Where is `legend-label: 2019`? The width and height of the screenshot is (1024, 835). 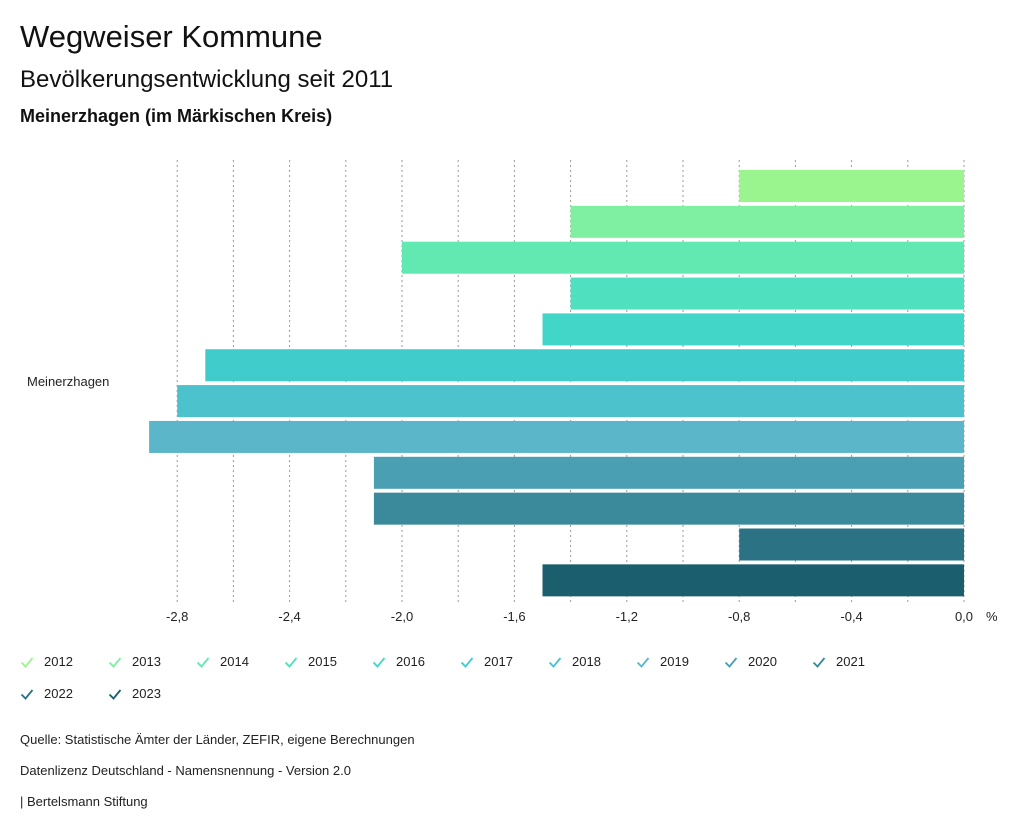
legend-label: 2019 is located at coordinates (674, 661).